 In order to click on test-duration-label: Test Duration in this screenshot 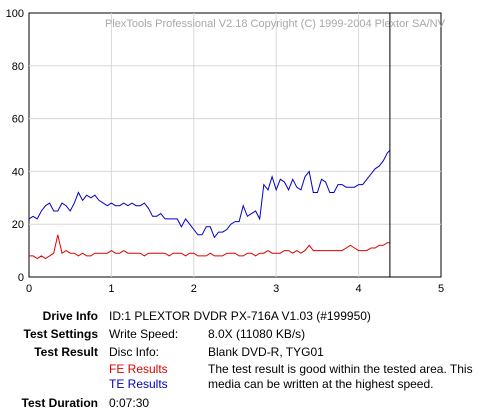, I will do `click(59, 403)`.